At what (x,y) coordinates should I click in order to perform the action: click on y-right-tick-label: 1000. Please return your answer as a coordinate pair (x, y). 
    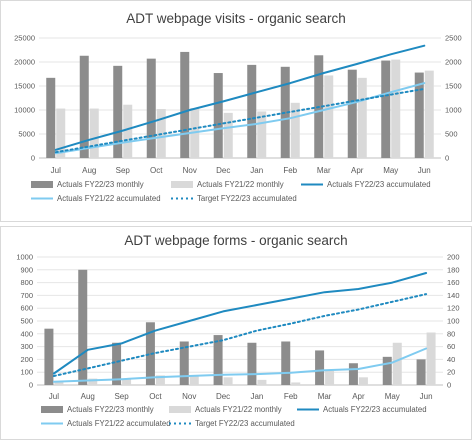
    Looking at the image, I should click on (453, 110).